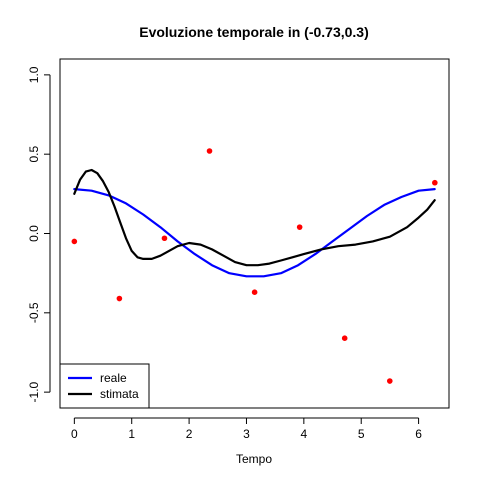 This screenshot has height=480, width=480. Describe the element at coordinates (254, 459) in the screenshot. I see `x-axis-label: Tempo` at that location.